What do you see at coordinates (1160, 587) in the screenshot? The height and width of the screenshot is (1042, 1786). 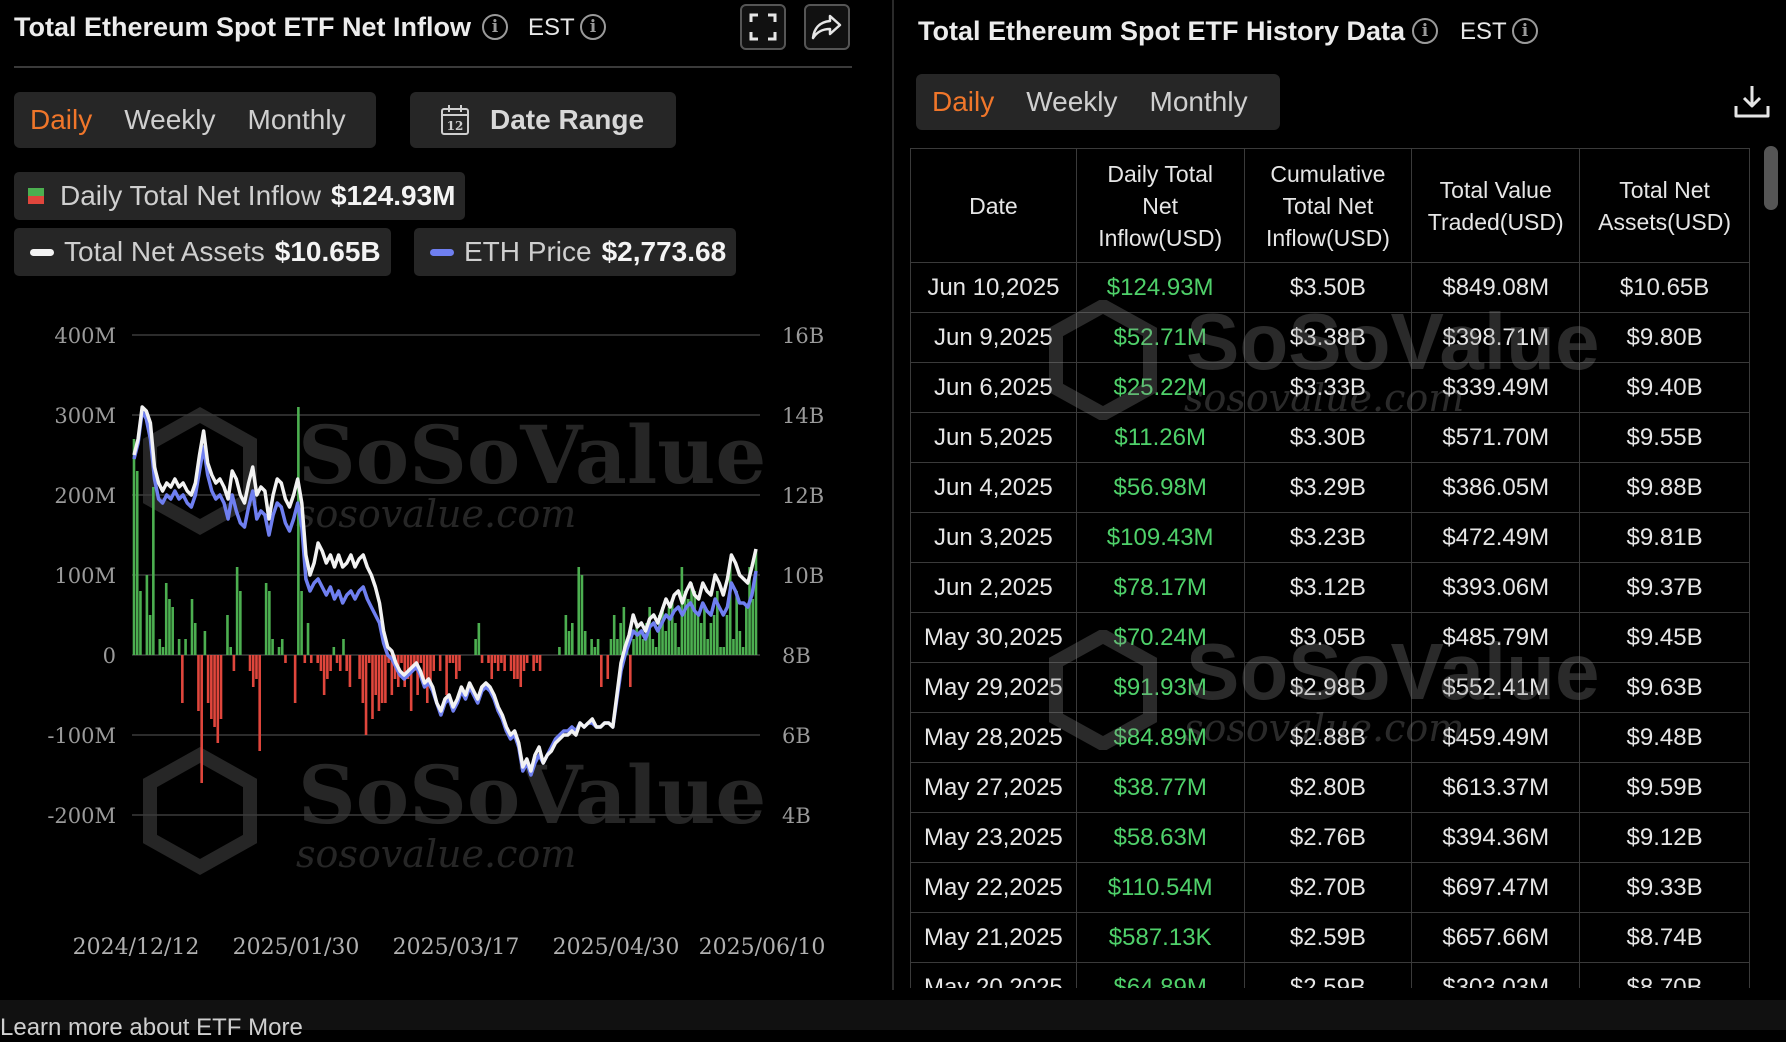 I see `cell-daily-inflow: $78.17M` at bounding box center [1160, 587].